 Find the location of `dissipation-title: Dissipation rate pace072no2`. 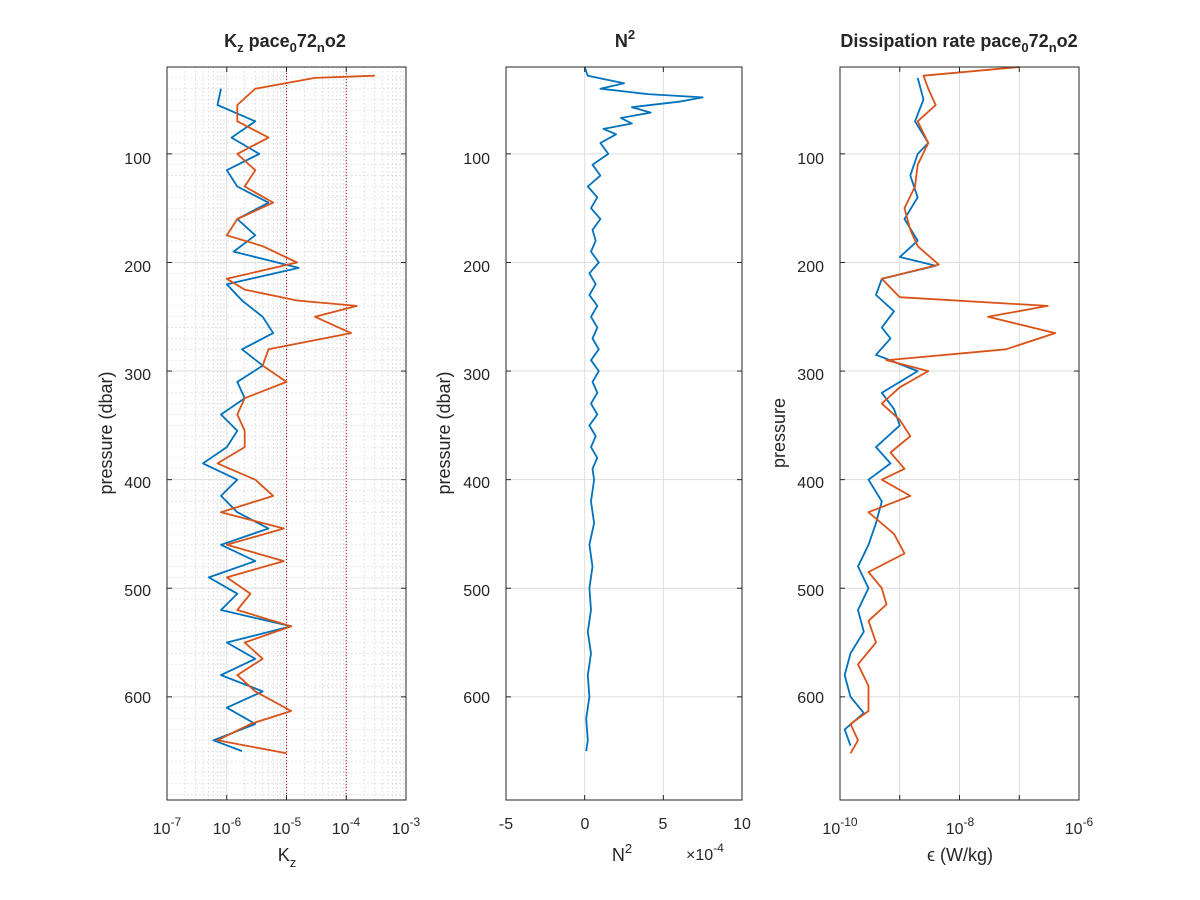

dissipation-title: Dissipation rate pace072no2 is located at coordinates (958, 43).